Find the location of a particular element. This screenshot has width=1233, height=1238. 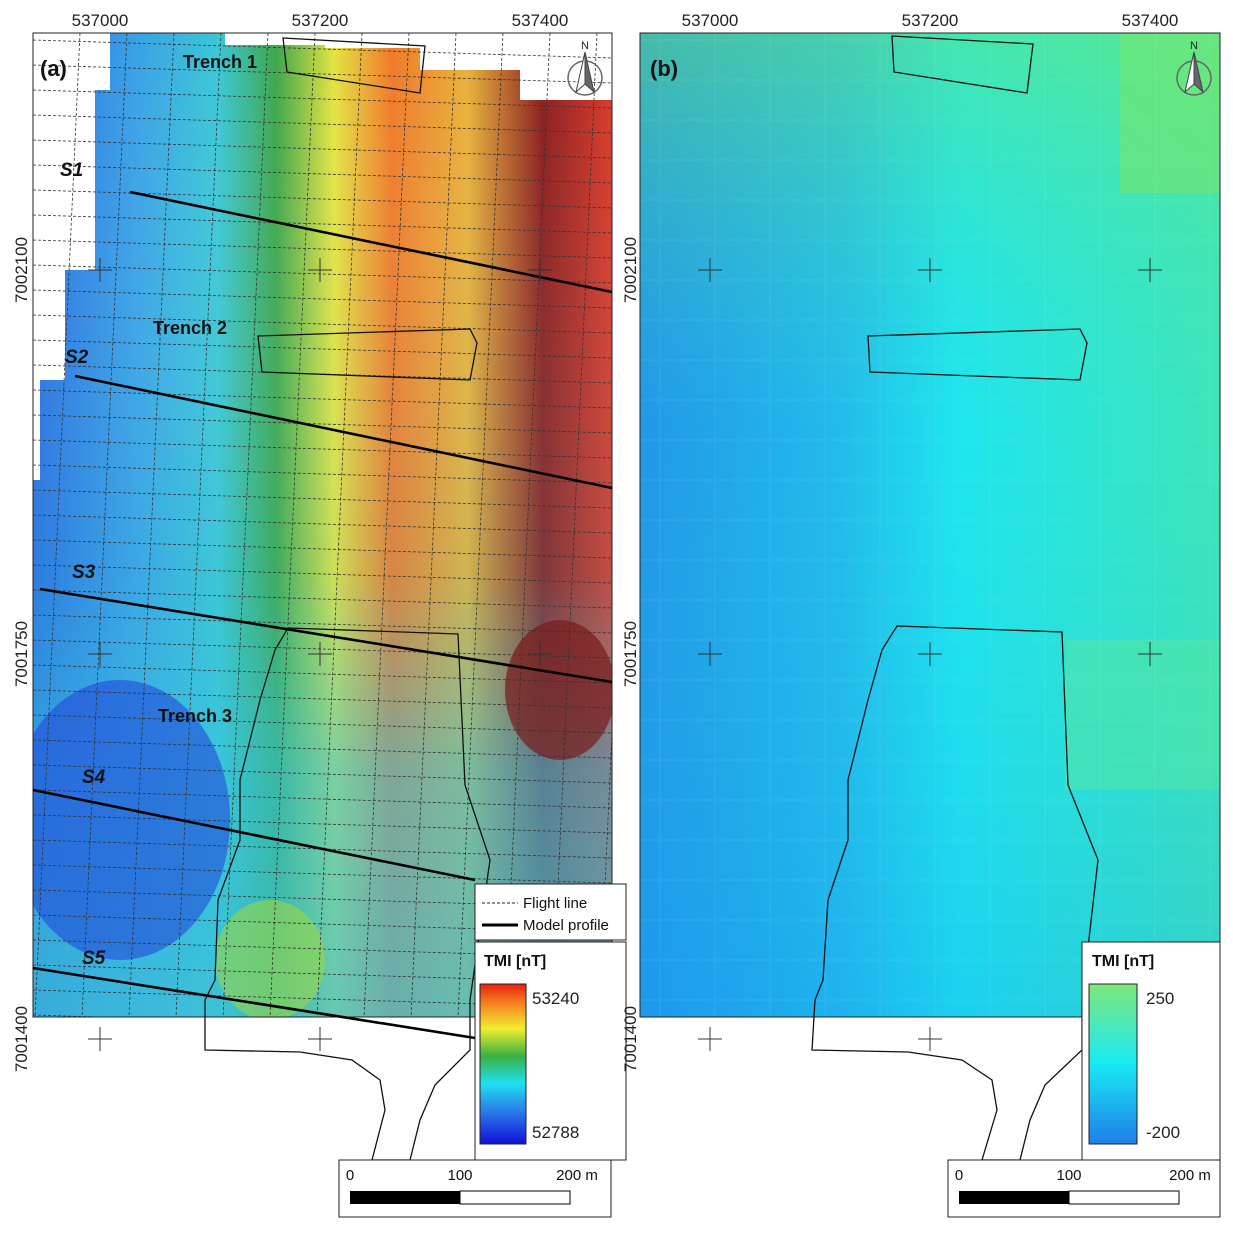

profile-label: S5 is located at coordinates (94, 958).